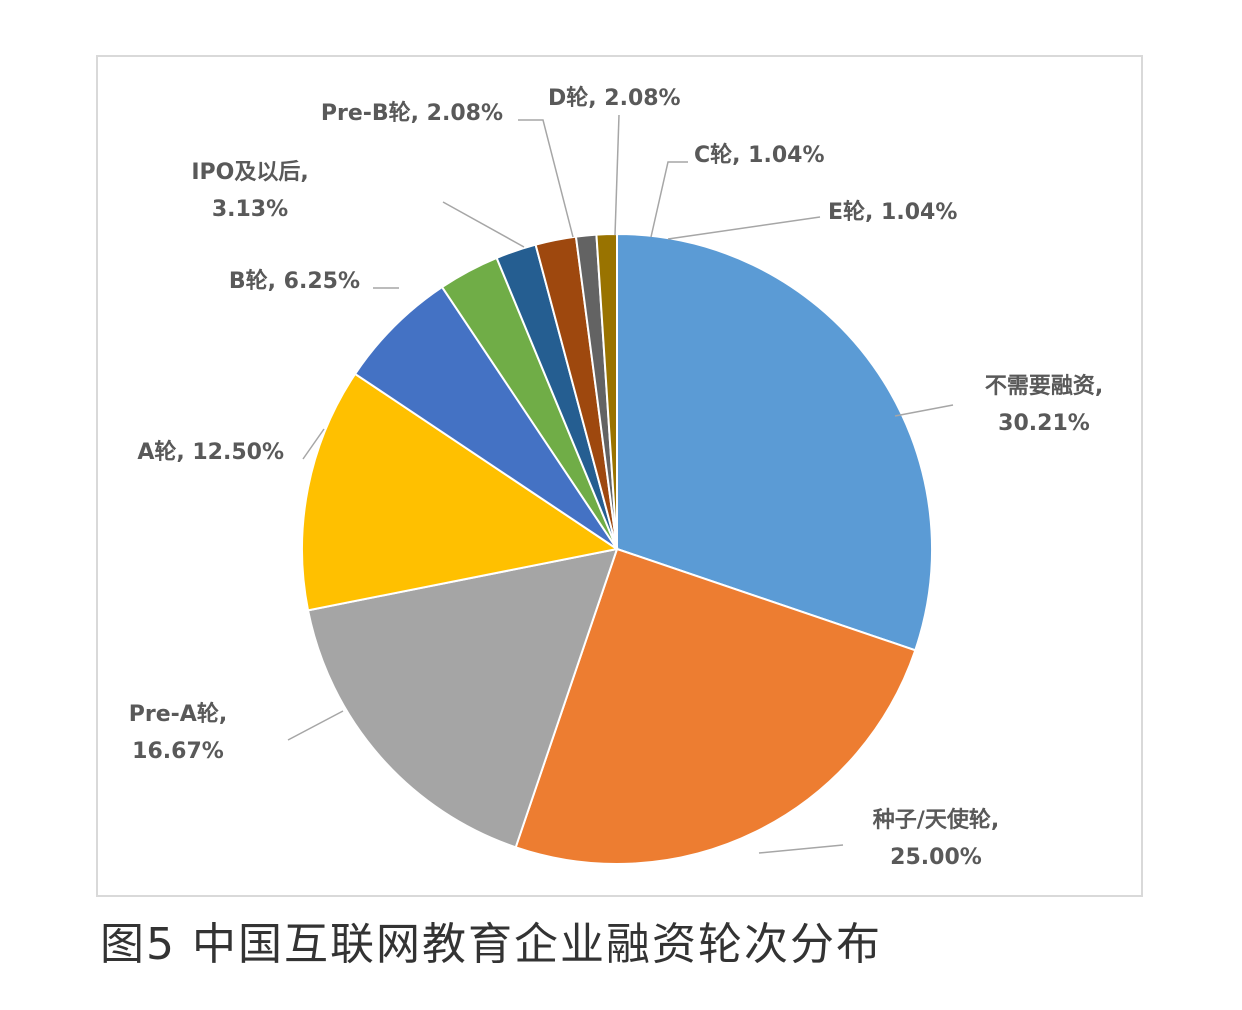 This screenshot has width=1242, height=1010. Describe the element at coordinates (178, 732) in the screenshot. I see `data-label: Pre-A轮, 16.67%` at that location.